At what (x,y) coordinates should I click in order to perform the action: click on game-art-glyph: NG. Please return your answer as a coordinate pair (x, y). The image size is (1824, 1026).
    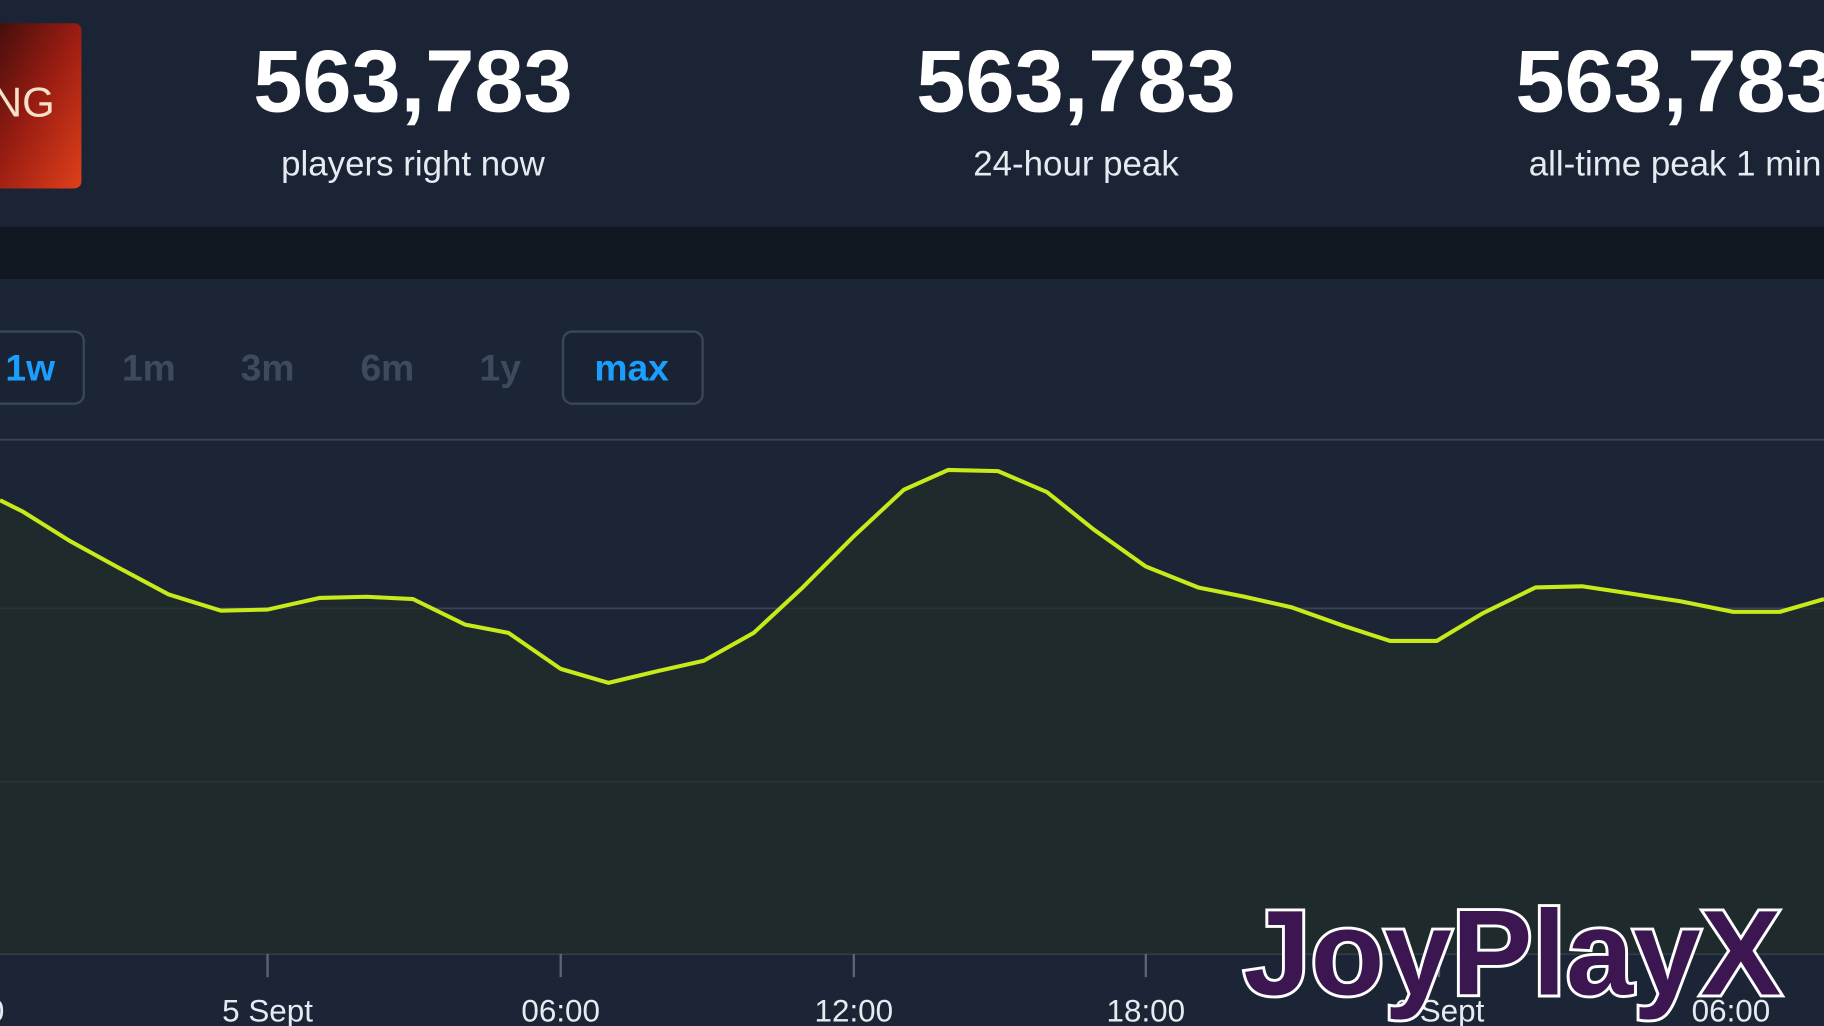
    Looking at the image, I should click on (27, 101).